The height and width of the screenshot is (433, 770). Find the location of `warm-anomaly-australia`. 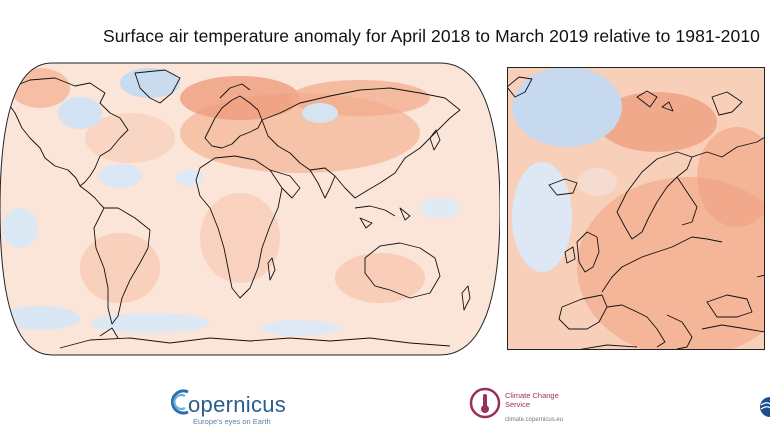

warm-anomaly-australia is located at coordinates (380, 278).